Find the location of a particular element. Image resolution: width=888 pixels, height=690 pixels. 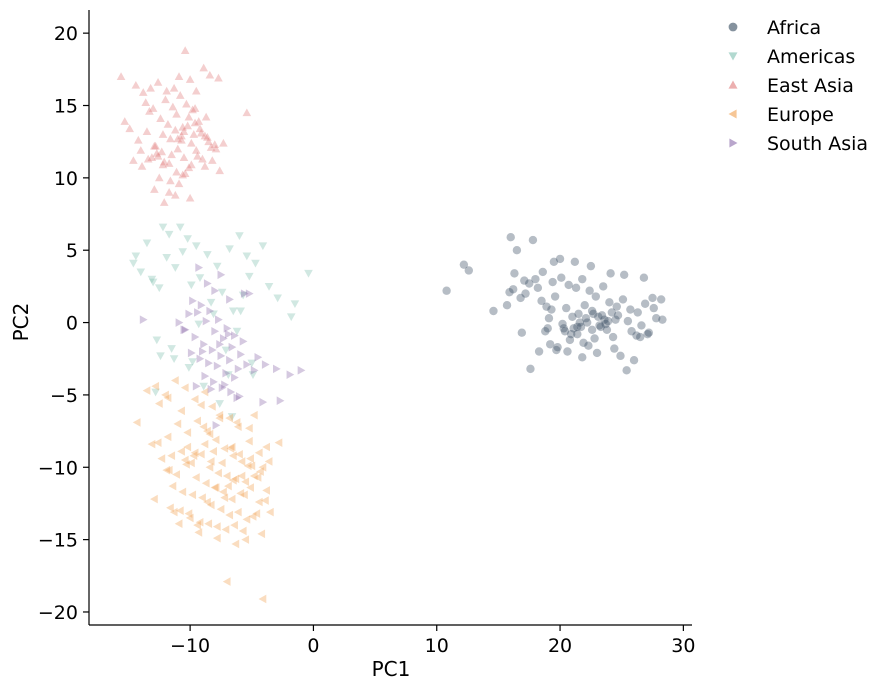

x-tick-label: −10 is located at coordinates (190, 646).